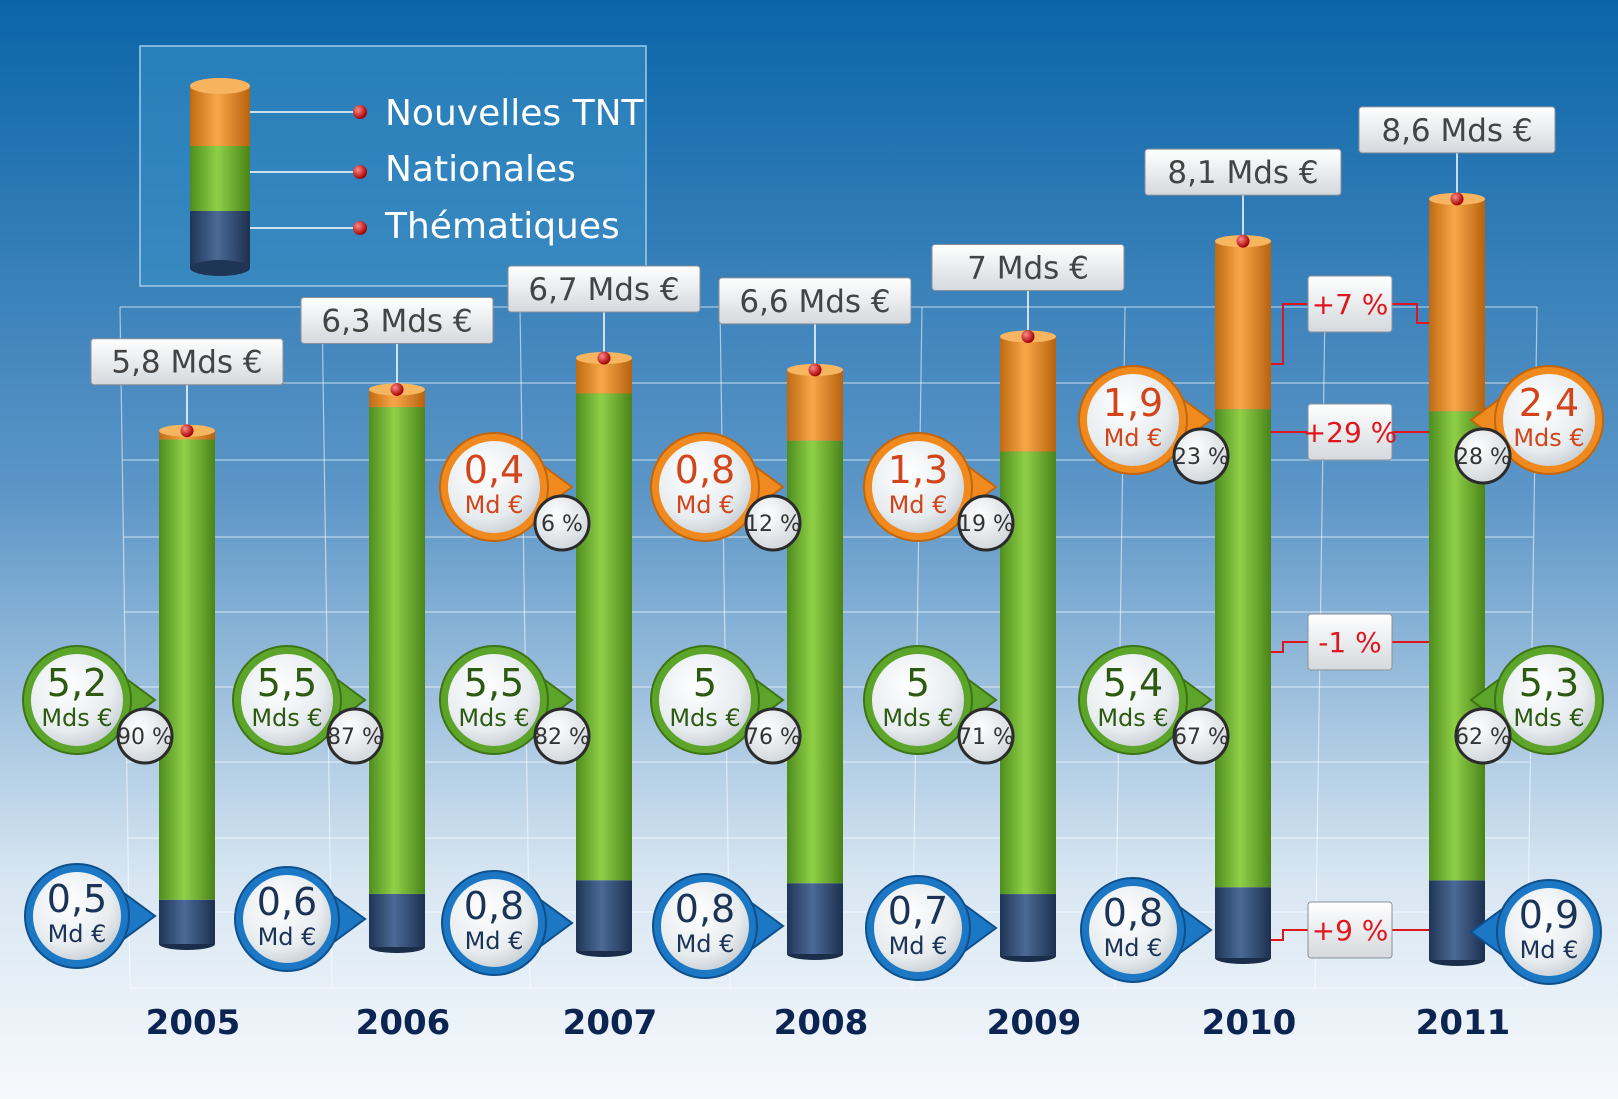 The height and width of the screenshot is (1099, 1618). What do you see at coordinates (1548, 438) in the screenshot?
I see `nouvelles-tnt-unit: Mds €` at bounding box center [1548, 438].